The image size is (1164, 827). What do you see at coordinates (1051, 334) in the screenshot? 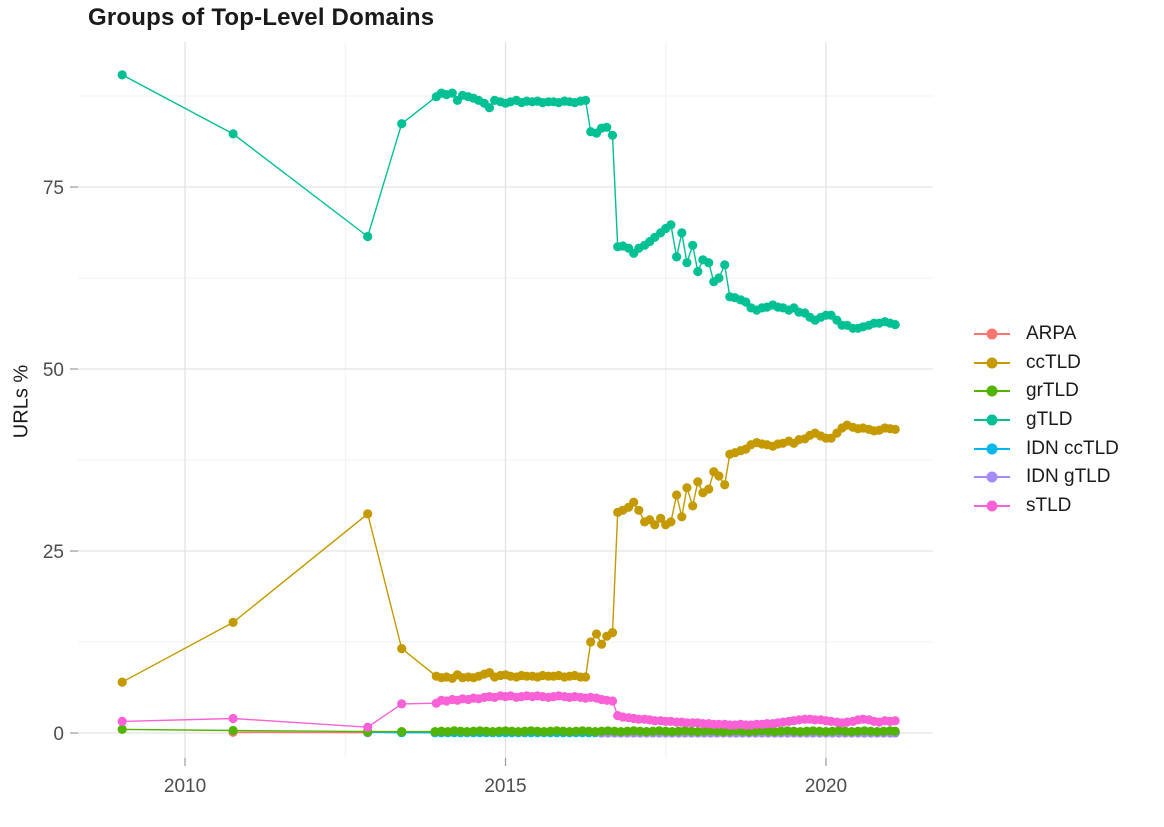
I see `legend-label-arpa: ARPA` at bounding box center [1051, 334].